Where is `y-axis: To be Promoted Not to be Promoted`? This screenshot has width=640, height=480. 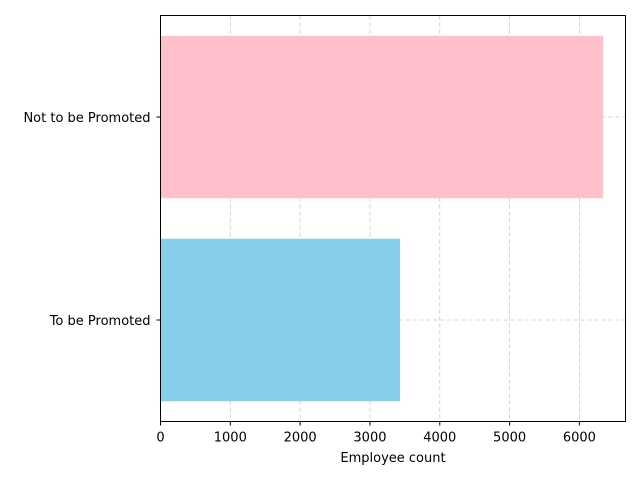 y-axis: To be Promoted Not to be Promoted is located at coordinates (92, 220).